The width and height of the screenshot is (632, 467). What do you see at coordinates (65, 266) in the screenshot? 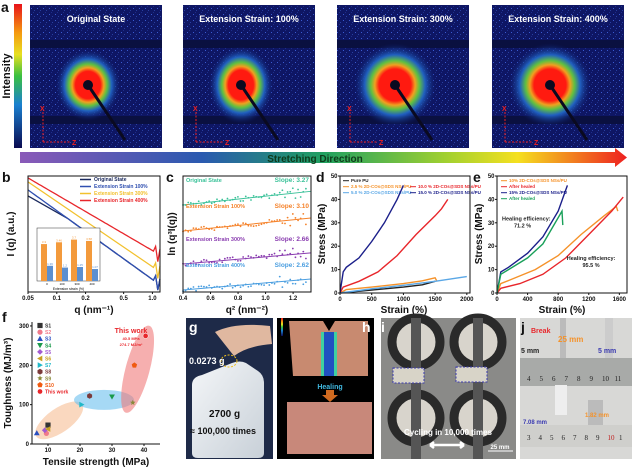
I see `inset-bar-label: 1.2` at bounding box center [65, 266].